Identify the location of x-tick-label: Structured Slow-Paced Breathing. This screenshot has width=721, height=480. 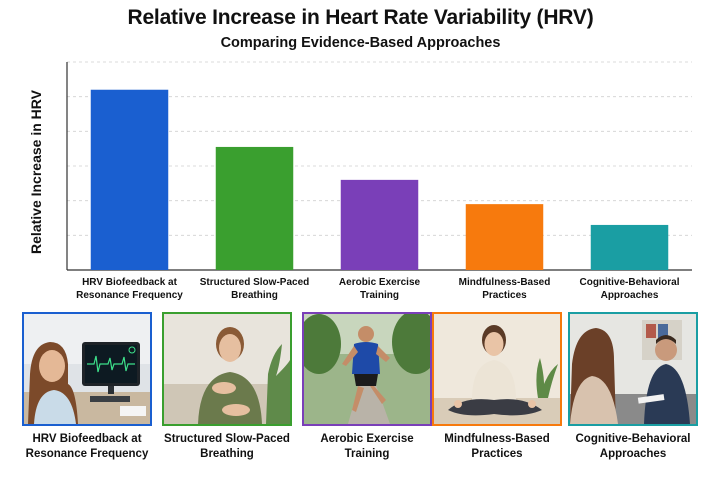
(254, 289).